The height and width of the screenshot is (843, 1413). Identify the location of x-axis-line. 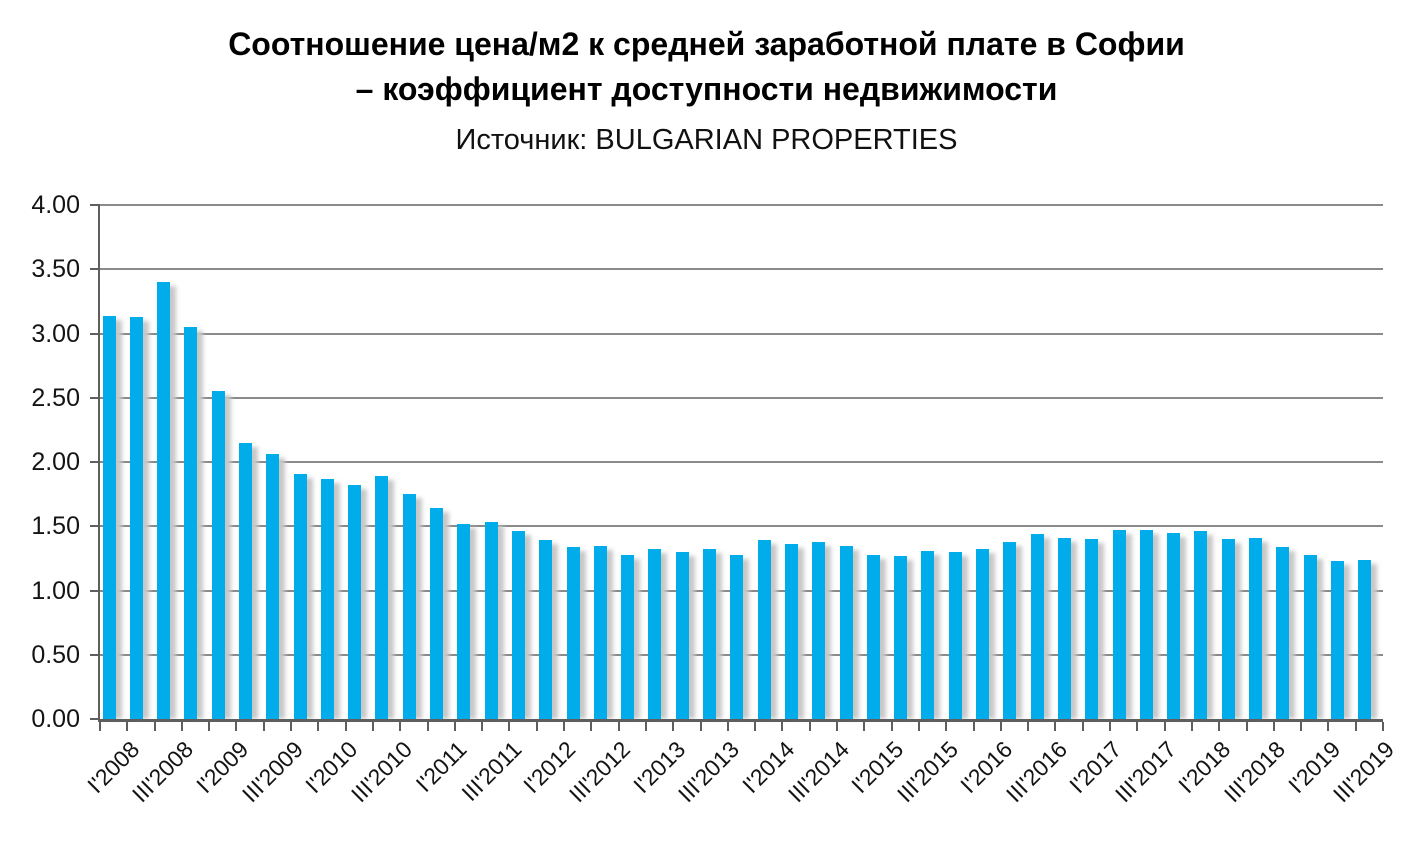
(741, 720).